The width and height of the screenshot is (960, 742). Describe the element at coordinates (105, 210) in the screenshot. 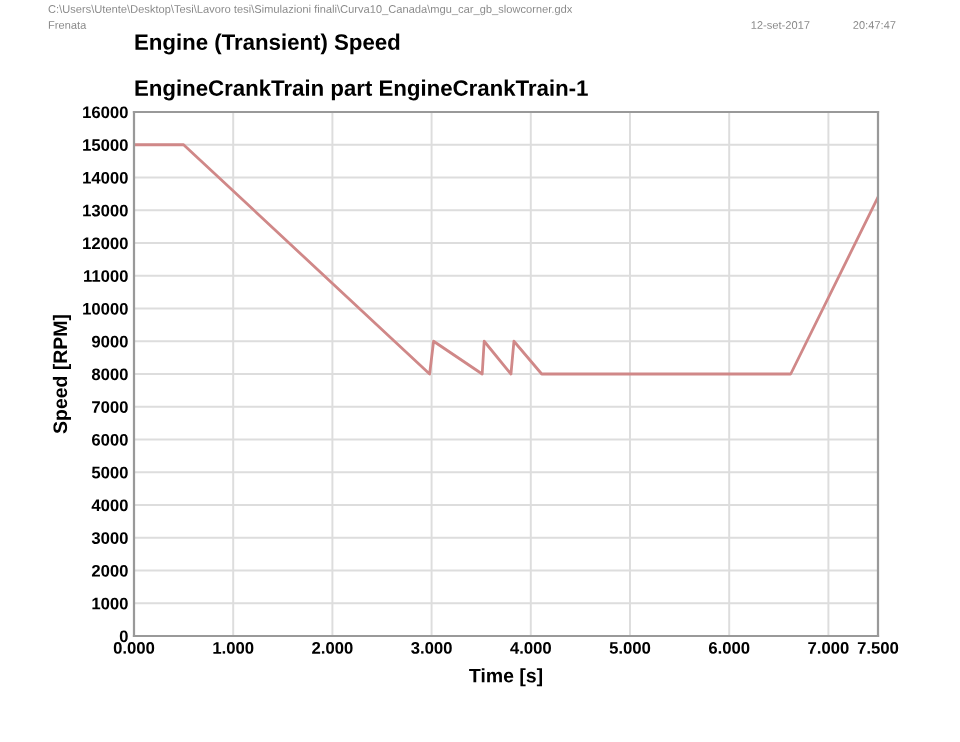

I see `y-tick-label: 13000` at that location.